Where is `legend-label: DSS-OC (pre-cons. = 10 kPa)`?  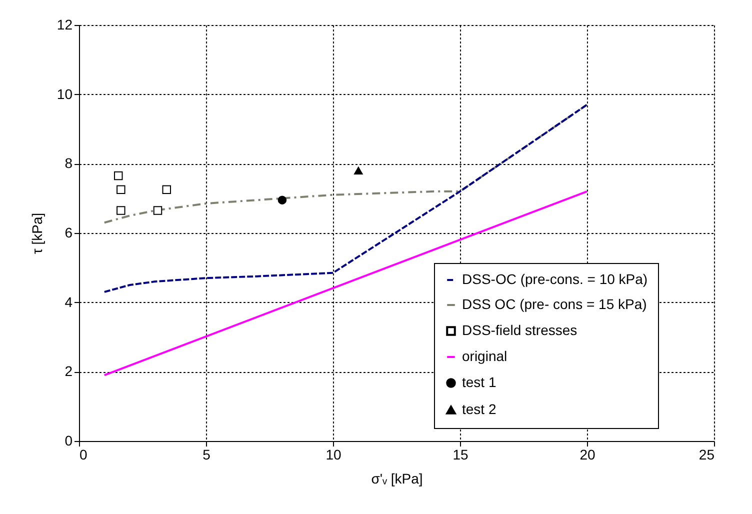 legend-label: DSS-OC (pre-cons. = 10 kPa) is located at coordinates (555, 279).